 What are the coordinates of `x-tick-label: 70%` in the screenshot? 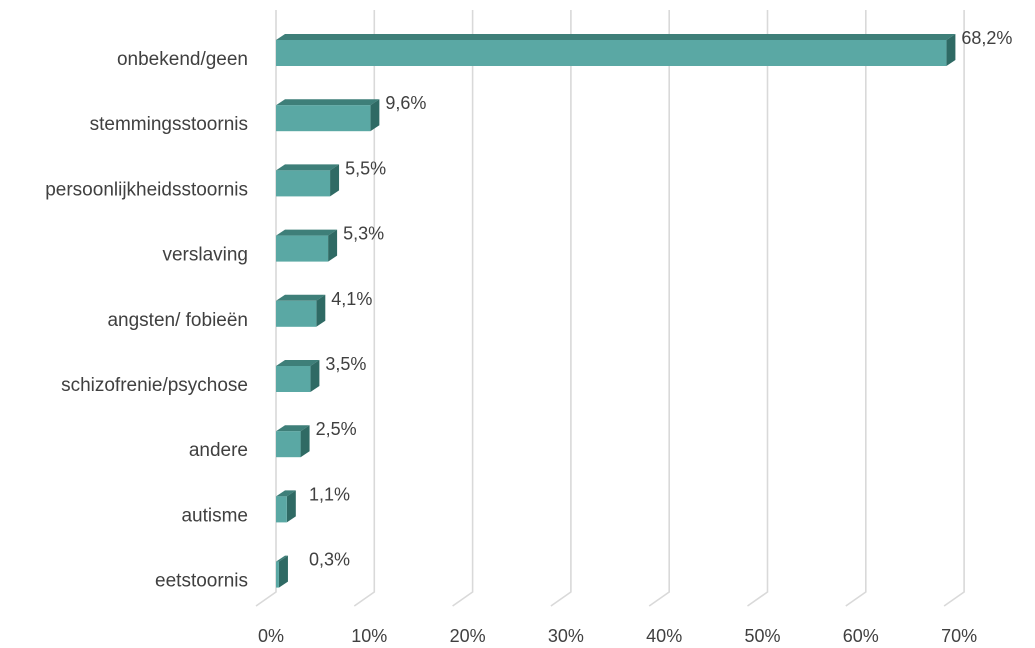 It's located at (959, 636).